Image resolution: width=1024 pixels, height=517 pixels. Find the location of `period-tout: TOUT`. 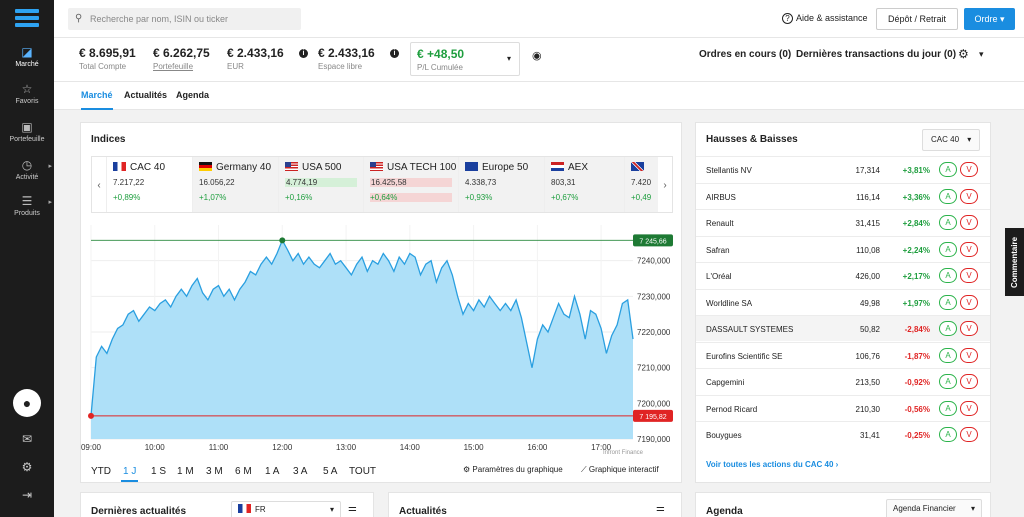

period-tout: TOUT is located at coordinates (363, 471).